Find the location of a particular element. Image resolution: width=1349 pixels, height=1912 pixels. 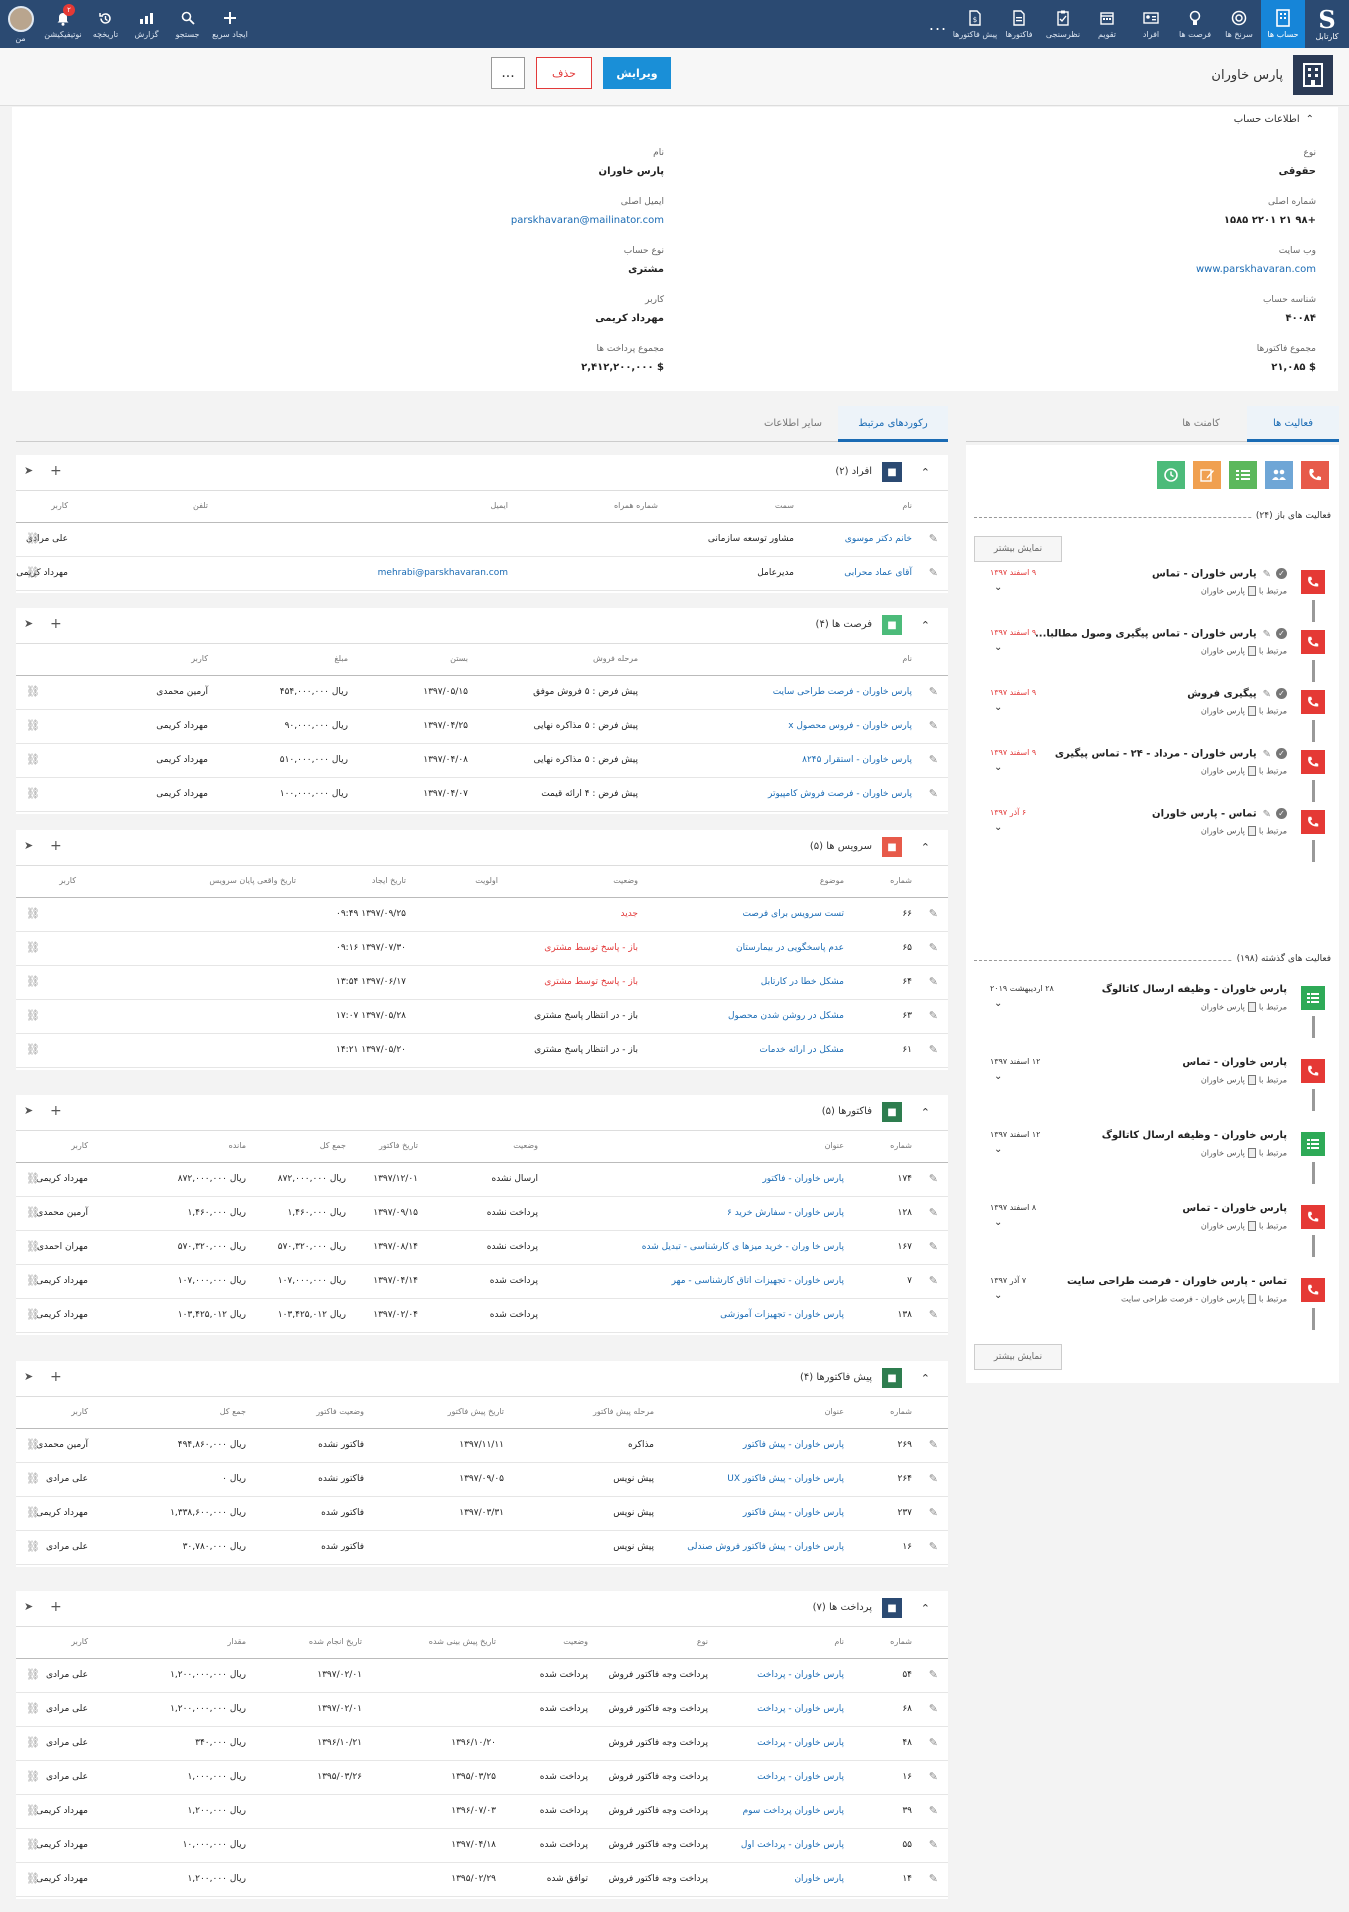

activity-title: ✓ ✎ پیگیری فروش is located at coordinates (1237, 694).